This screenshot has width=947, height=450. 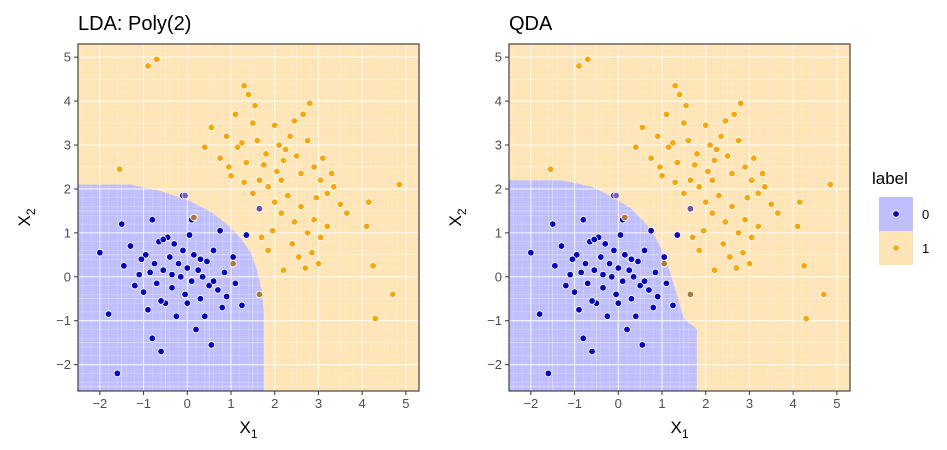 What do you see at coordinates (134, 24) in the screenshot?
I see `chart-title: LDA: Poly(2)` at bounding box center [134, 24].